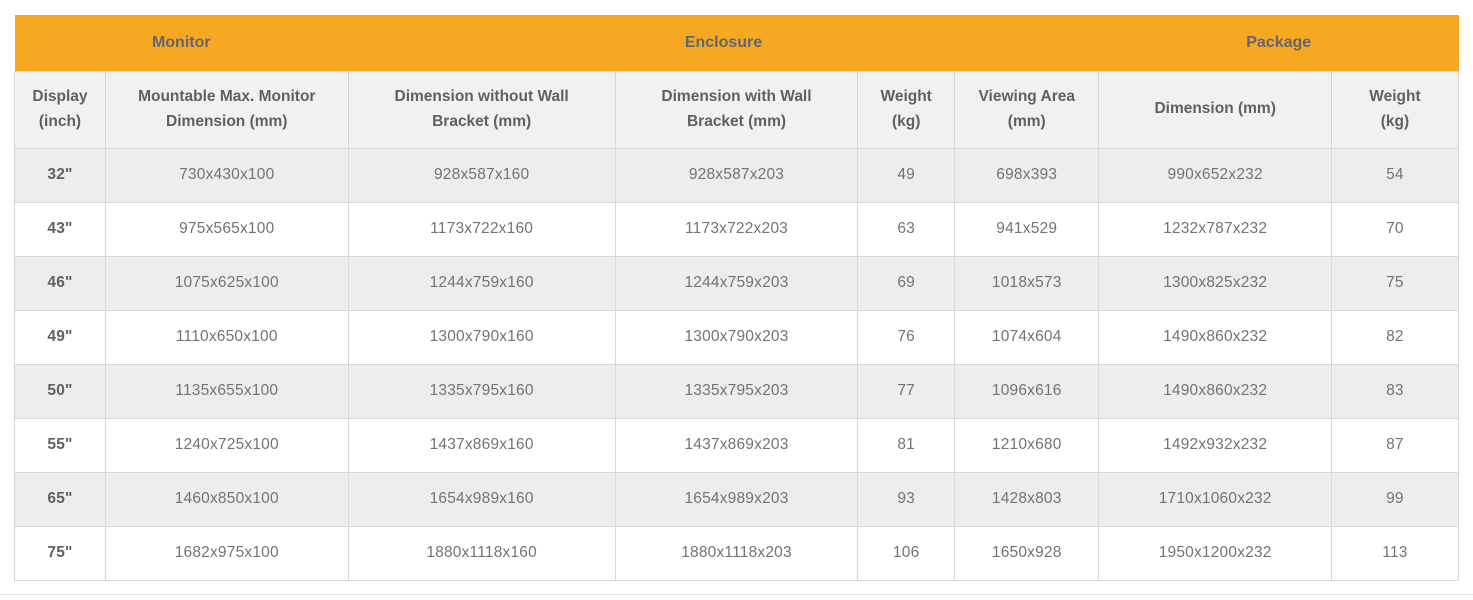  I want to click on cell: 1300x790x160, so click(481, 337).